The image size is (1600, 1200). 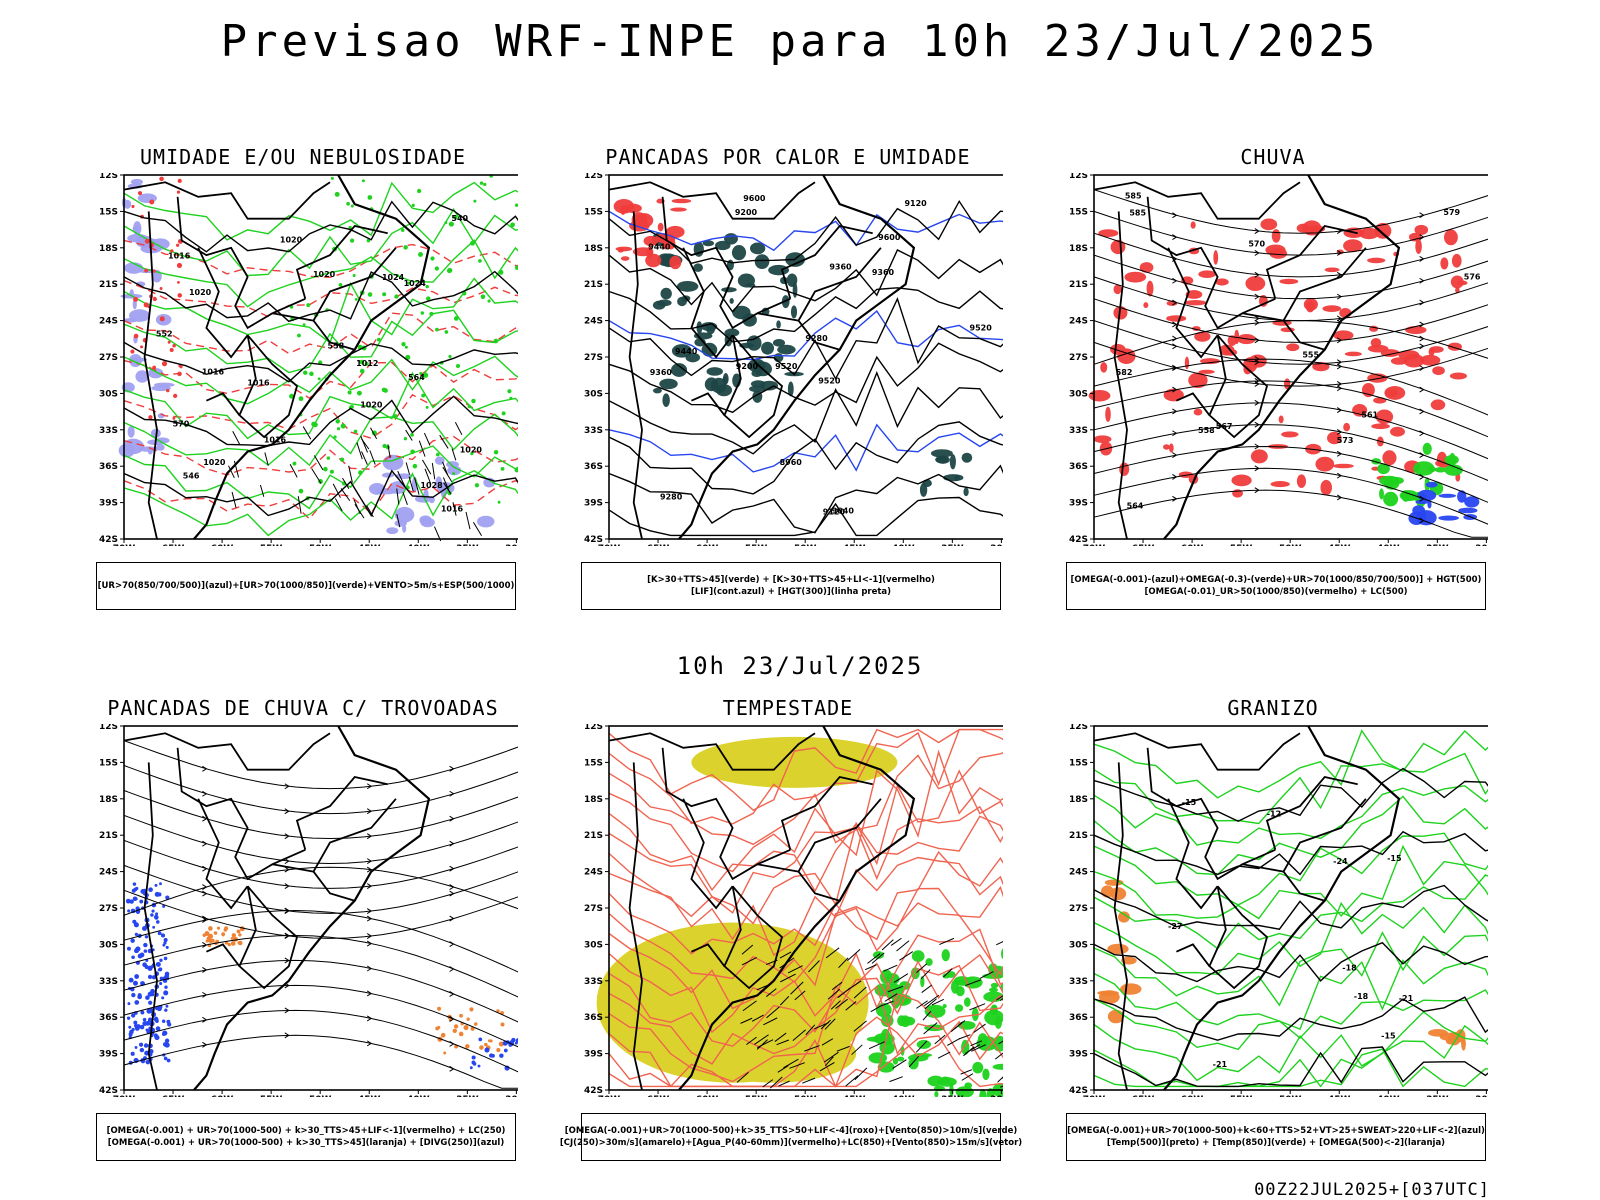 What do you see at coordinates (1290, 431) in the screenshot?
I see `hgt500-streamline` at bounding box center [1290, 431].